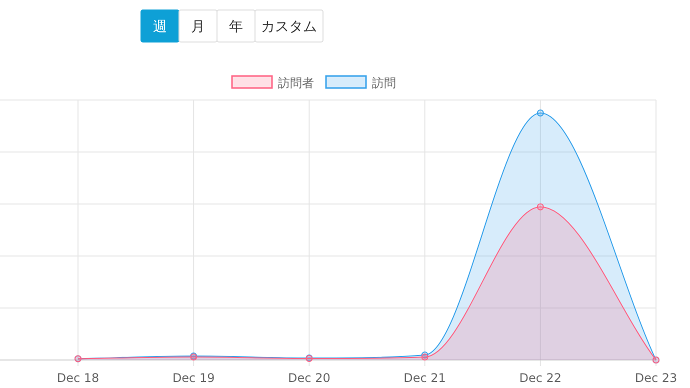  Describe the element at coordinates (193, 378) in the screenshot. I see `x-tick-label: Dec 19` at that location.